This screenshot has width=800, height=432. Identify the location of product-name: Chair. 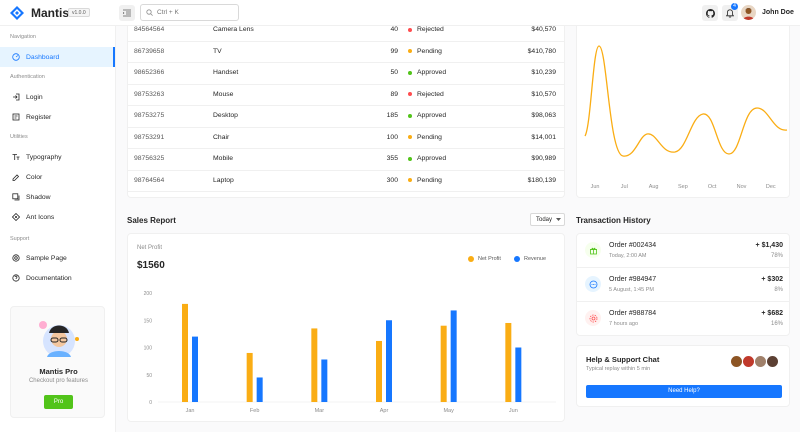
(221, 137).